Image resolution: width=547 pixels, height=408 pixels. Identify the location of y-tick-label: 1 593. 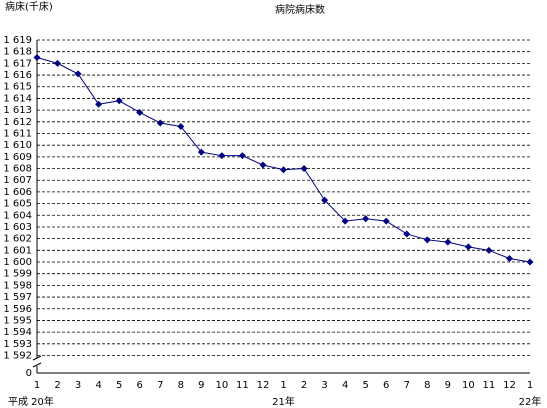
(17, 344).